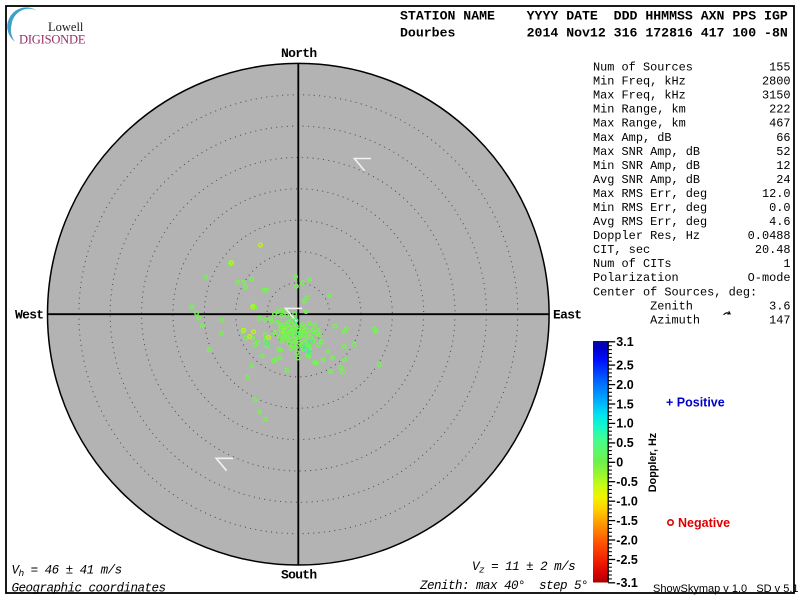 Image resolution: width=800 pixels, height=600 pixels. What do you see at coordinates (773, 250) in the screenshot?
I see `svg-text: 20.48` at bounding box center [773, 250].